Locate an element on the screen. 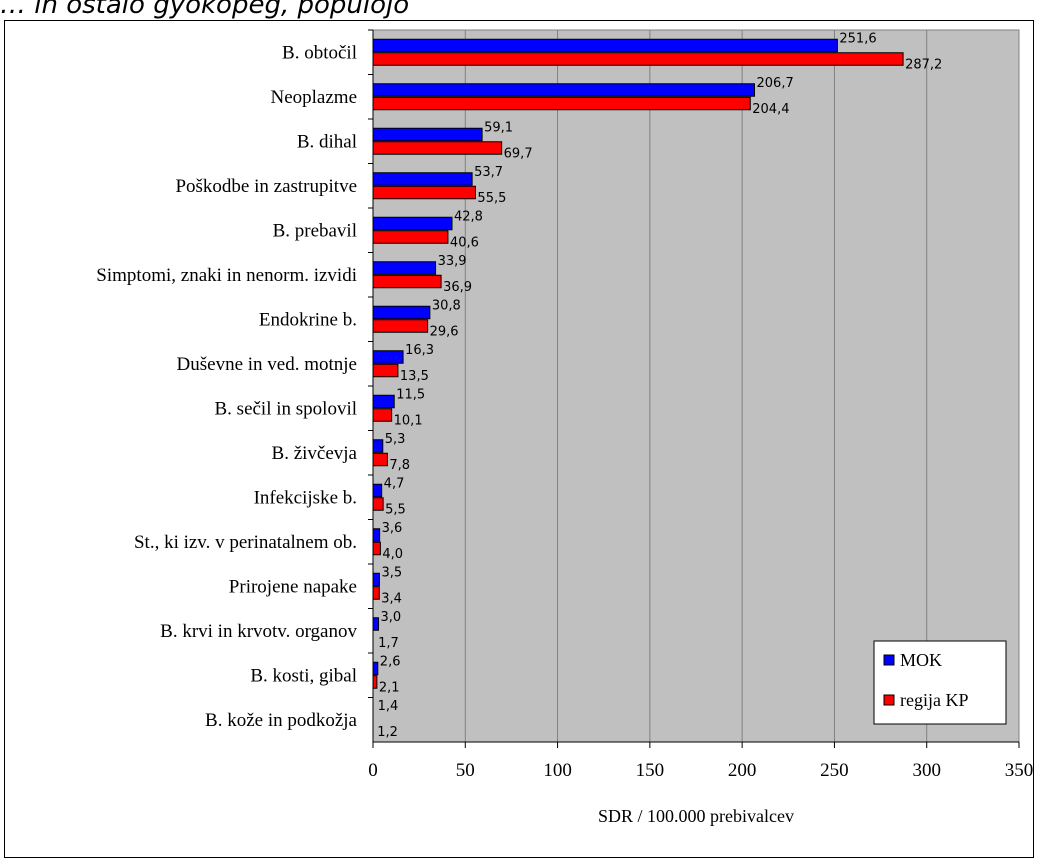  data-label: 13,5 is located at coordinates (414, 376).